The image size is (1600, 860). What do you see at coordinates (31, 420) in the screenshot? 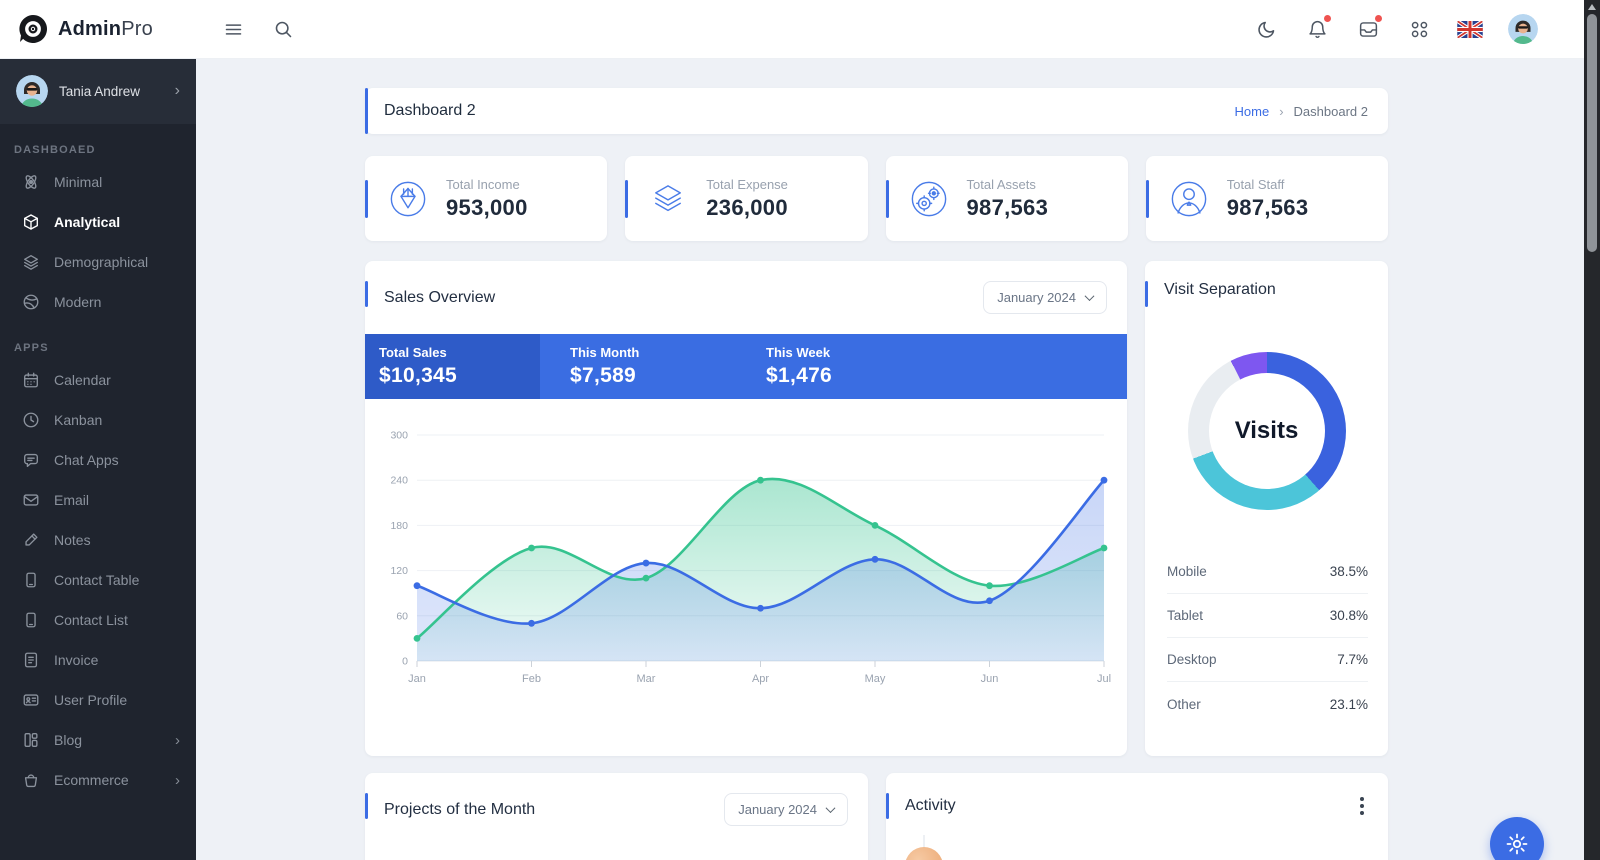
I see `clock-icon` at bounding box center [31, 420].